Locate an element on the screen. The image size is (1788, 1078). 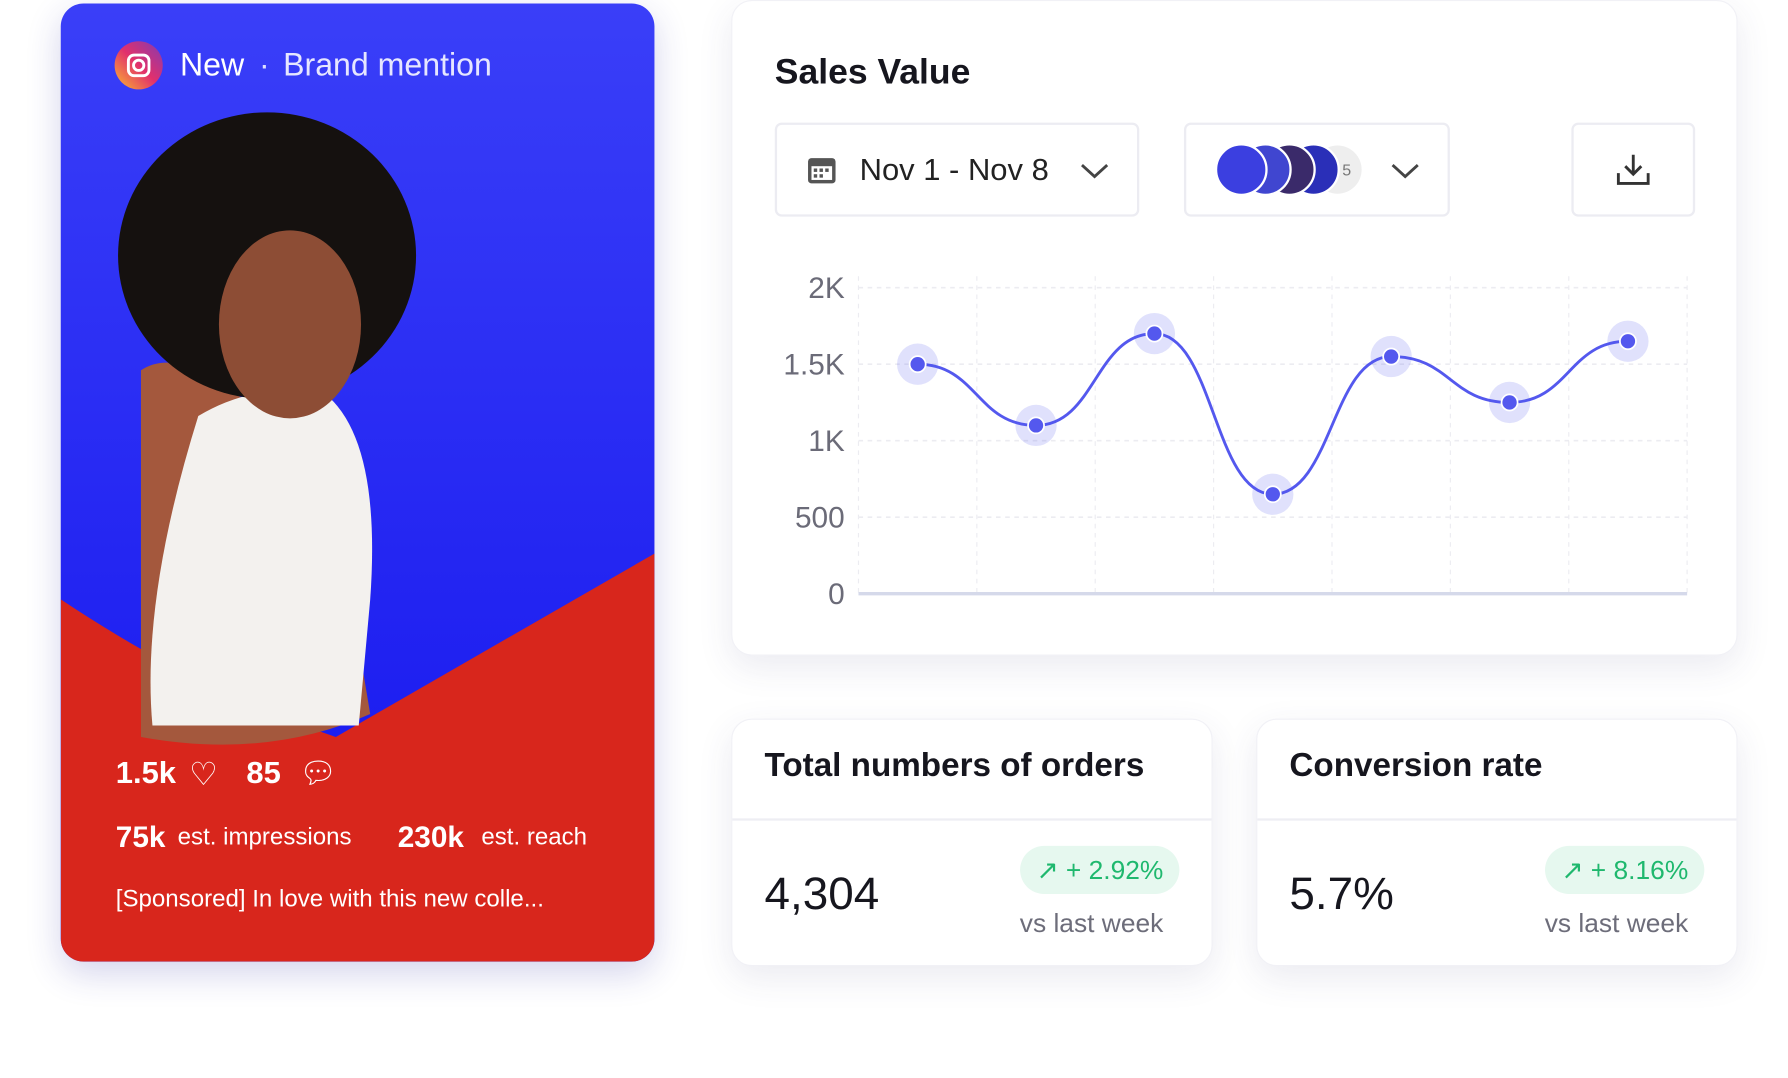
post-source: New is located at coordinates (212, 64).